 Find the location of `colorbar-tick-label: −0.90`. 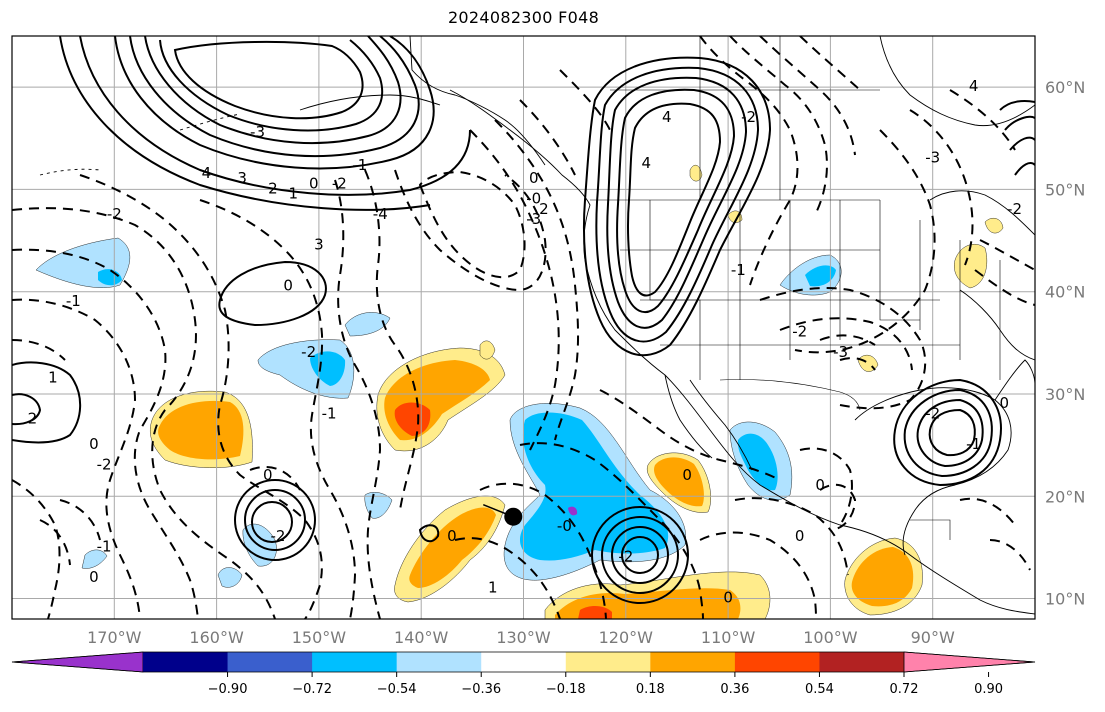

colorbar-tick-label: −0.90 is located at coordinates (228, 689).